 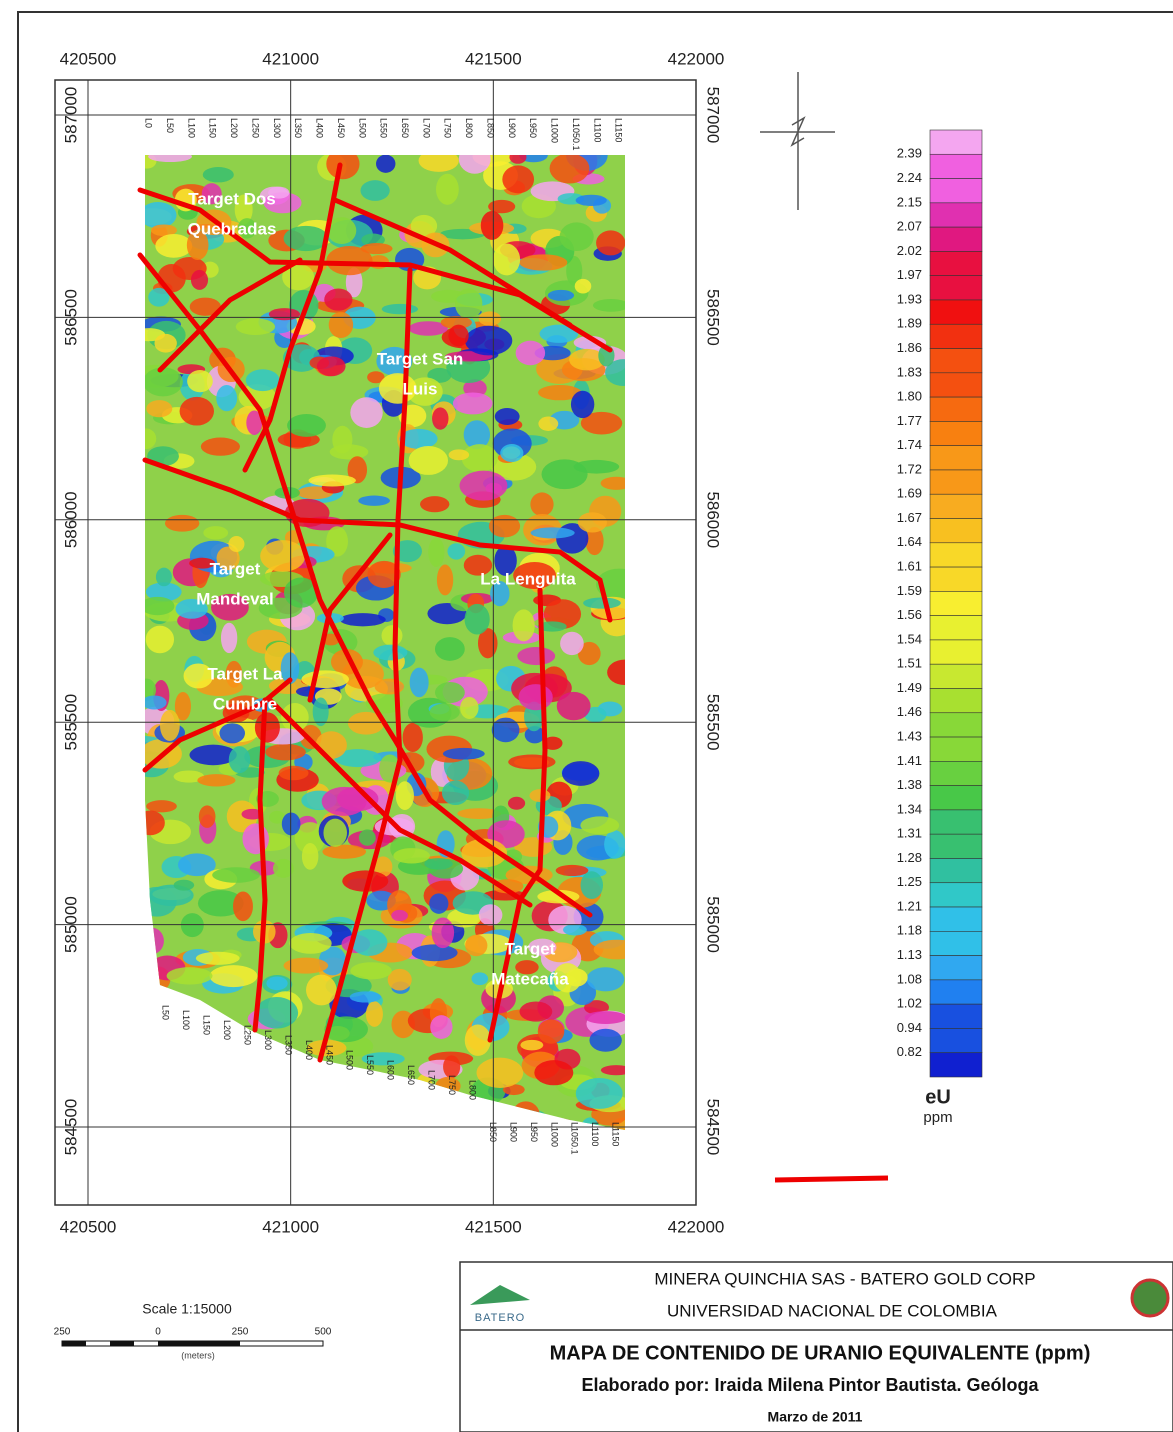 I want to click on north-arrow, so click(x=797, y=141).